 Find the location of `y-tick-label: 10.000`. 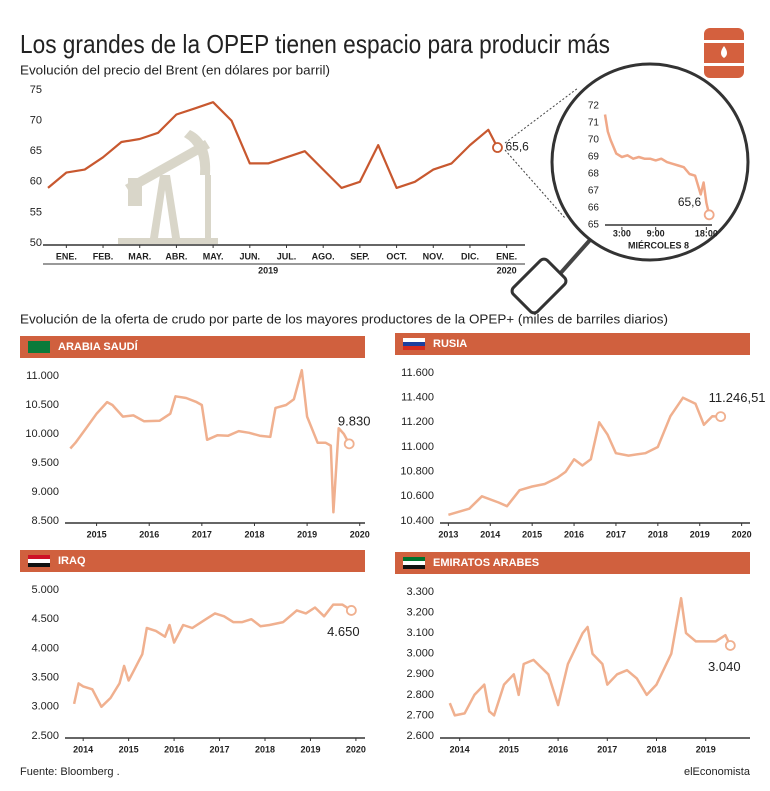

y-tick-label: 10.000 is located at coordinates (42, 434).